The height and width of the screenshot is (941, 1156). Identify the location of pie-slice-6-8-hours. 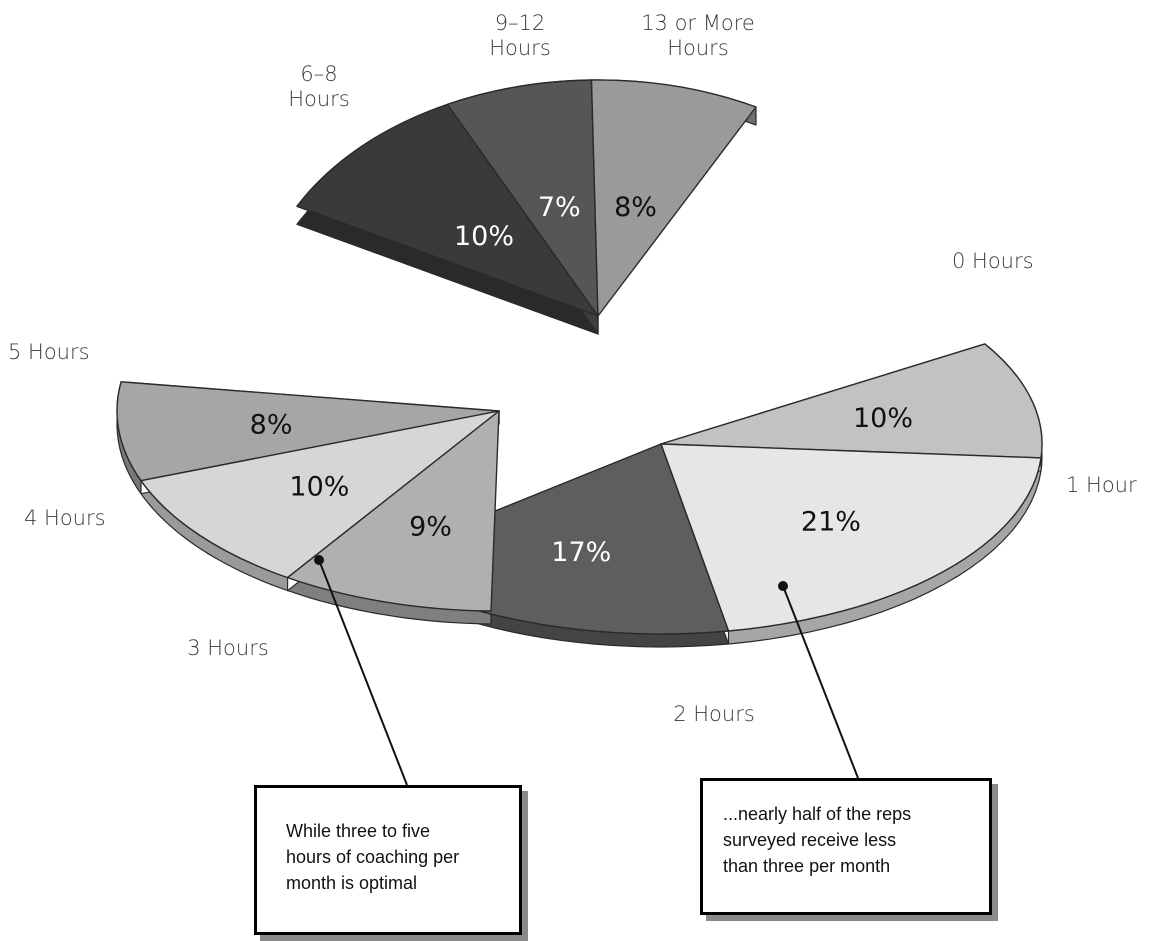
(447, 210).